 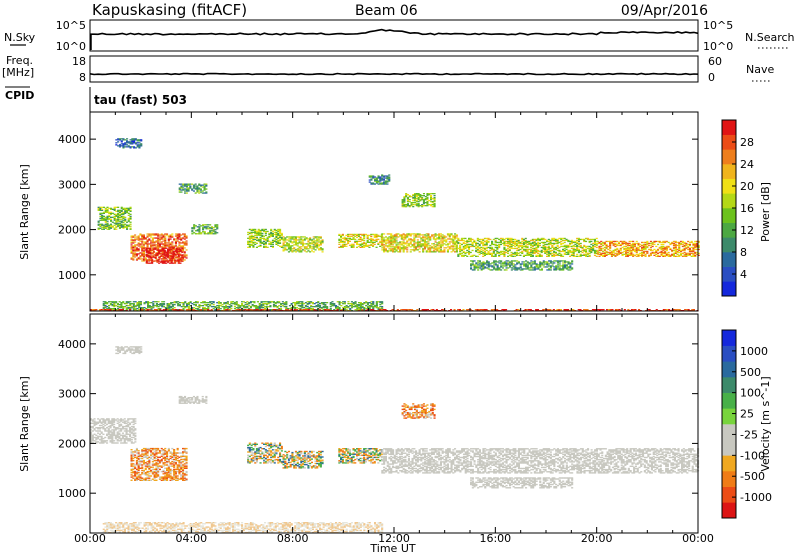 I want to click on freq-tick-top: 18, so click(x=79, y=61).